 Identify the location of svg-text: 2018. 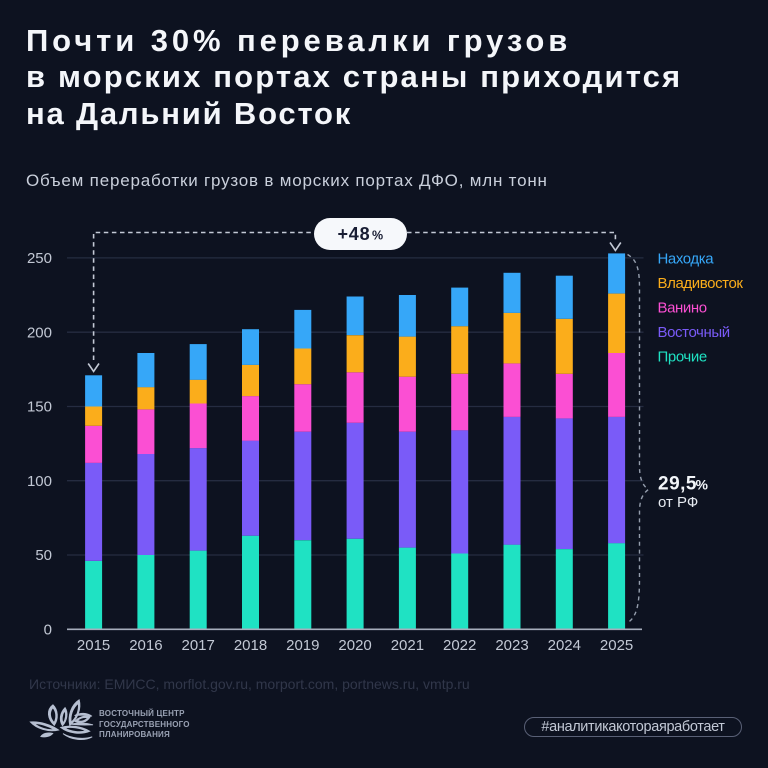
(250, 645).